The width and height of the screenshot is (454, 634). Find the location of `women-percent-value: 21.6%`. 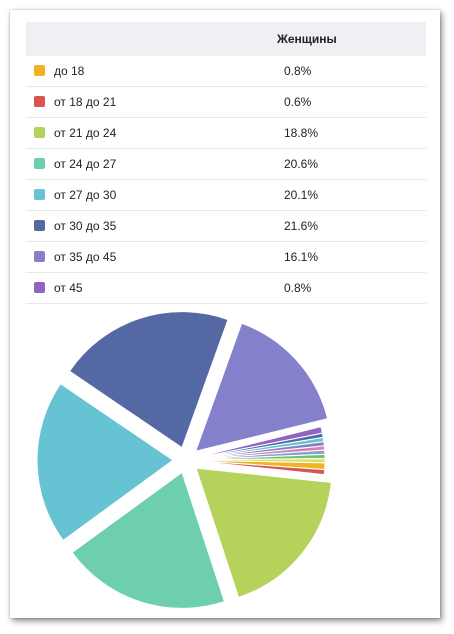

women-percent-value: 21.6% is located at coordinates (301, 226).